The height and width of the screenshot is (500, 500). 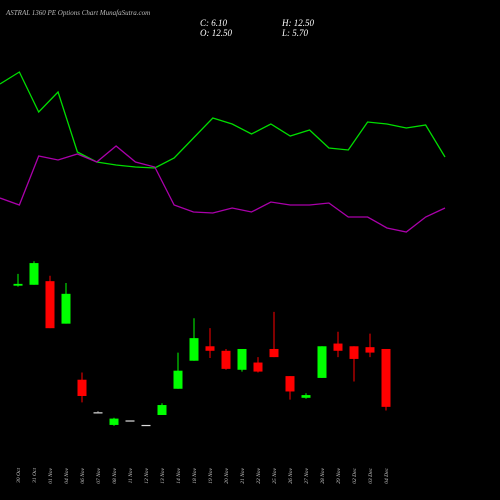 I want to click on x-tick-label: 21 Nov, so click(x=243, y=475).